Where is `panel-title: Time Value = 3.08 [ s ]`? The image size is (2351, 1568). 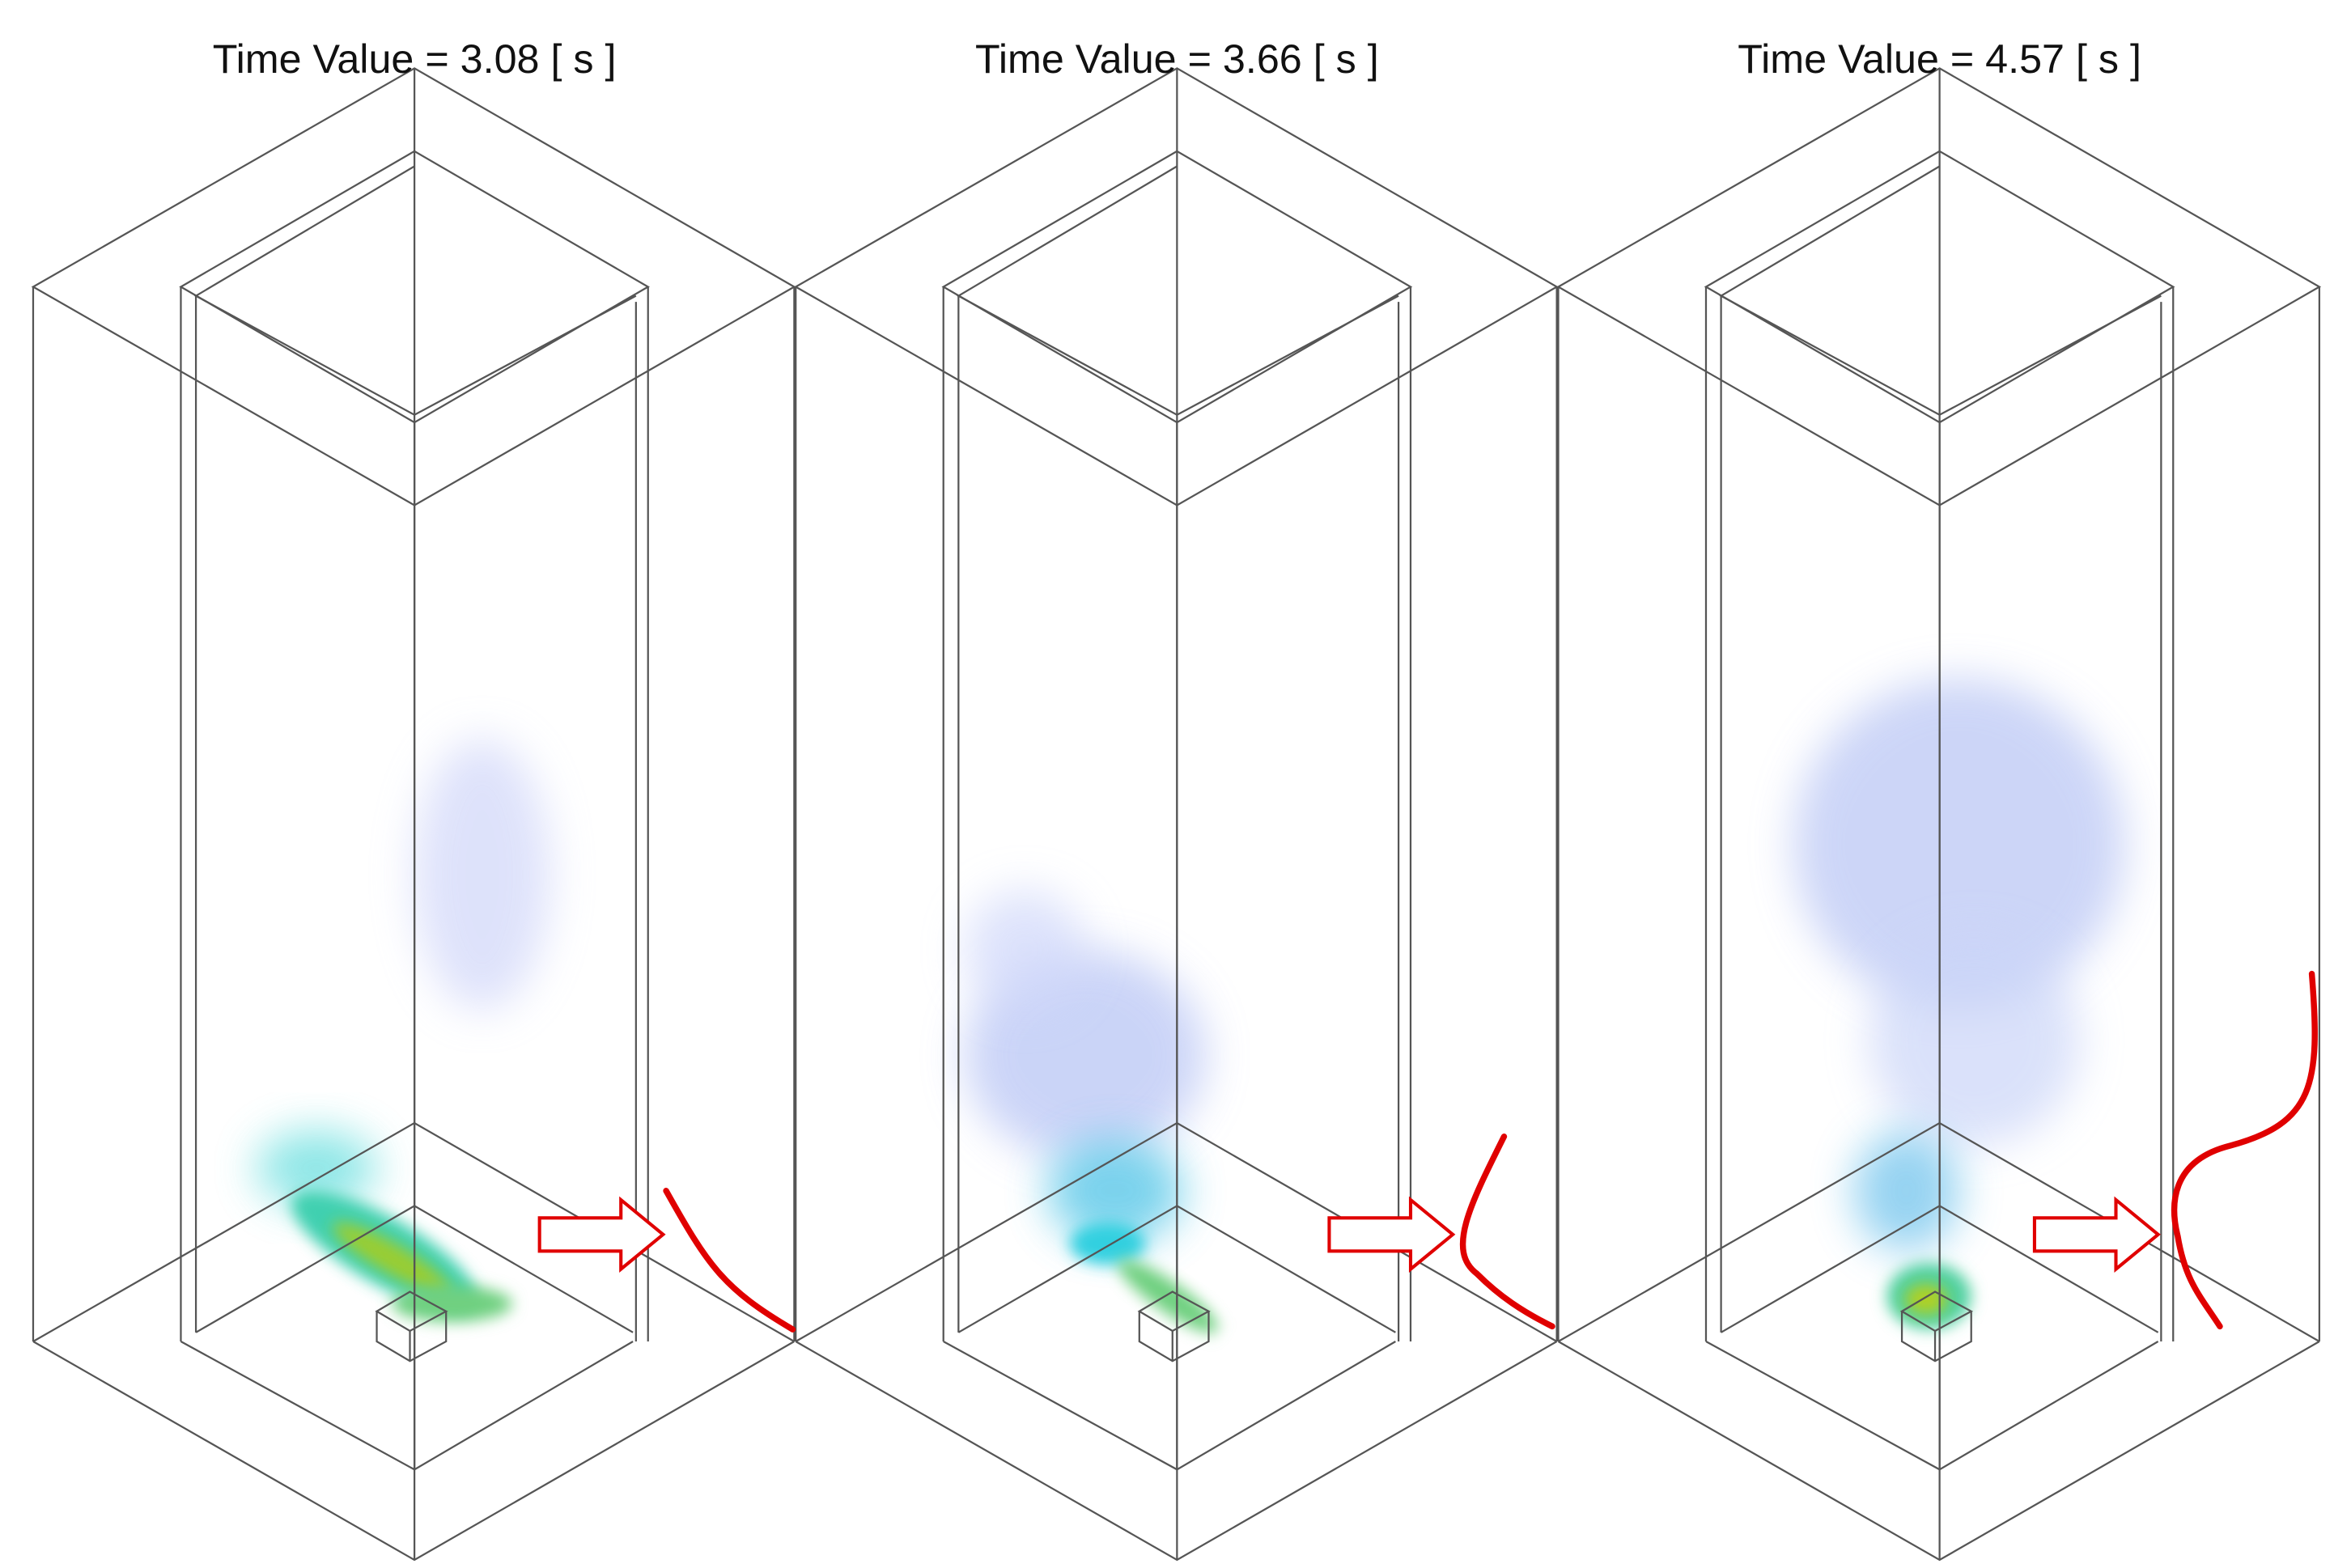 panel-title: Time Value = 3.08 [ s ] is located at coordinates (415, 59).